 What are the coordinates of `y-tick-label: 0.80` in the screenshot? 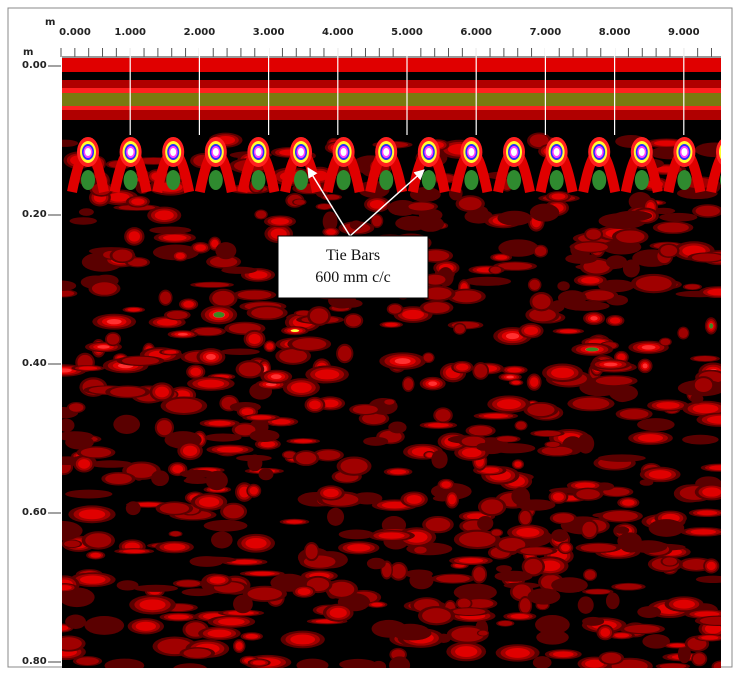 It's located at (34, 661).